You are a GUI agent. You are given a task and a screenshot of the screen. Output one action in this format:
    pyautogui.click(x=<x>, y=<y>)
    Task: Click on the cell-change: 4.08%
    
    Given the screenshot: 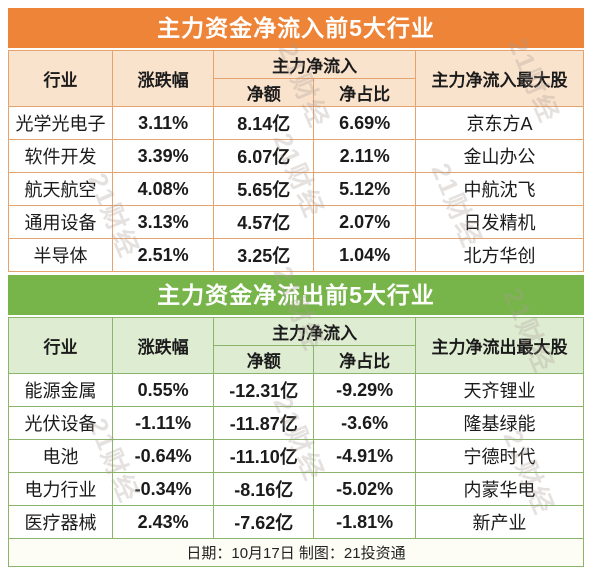 What is the action you would take?
    pyautogui.click(x=163, y=189)
    